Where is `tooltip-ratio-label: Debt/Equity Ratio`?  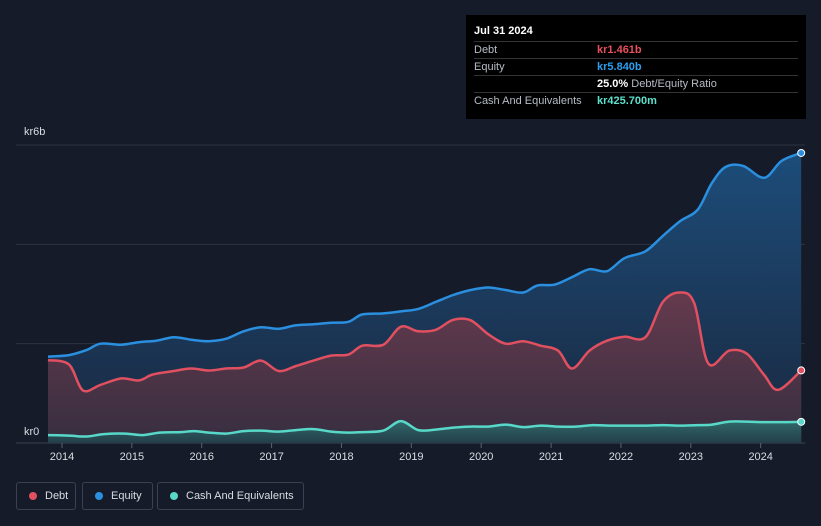 tooltip-ratio-label: Debt/Equity Ratio is located at coordinates (674, 84).